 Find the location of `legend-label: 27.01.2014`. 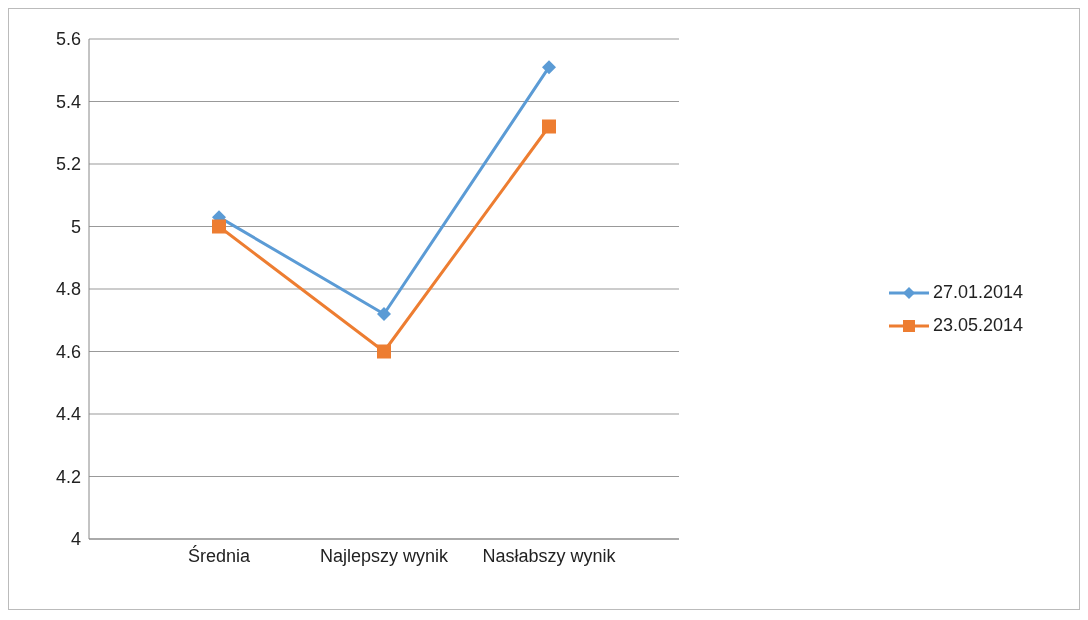

legend-label: 27.01.2014 is located at coordinates (978, 292).